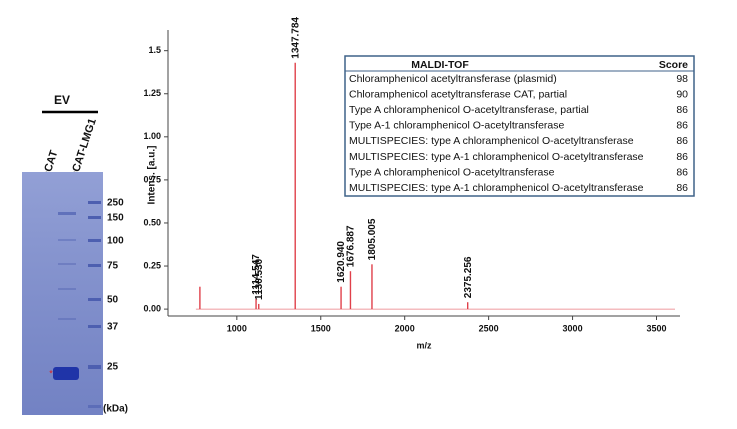 The image size is (737, 429). Describe the element at coordinates (237, 328) in the screenshot. I see `x-tick-label: 1000` at that location.